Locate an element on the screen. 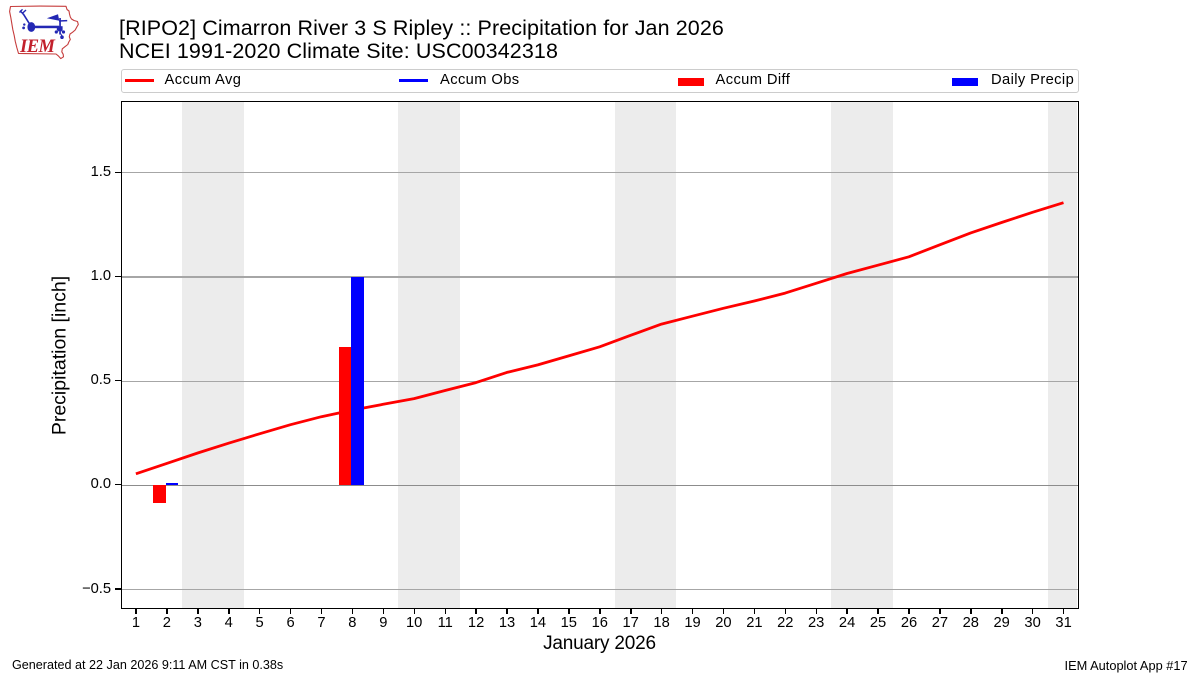 The height and width of the screenshot is (675, 1200). svg-text: IEM is located at coordinates (37, 47).